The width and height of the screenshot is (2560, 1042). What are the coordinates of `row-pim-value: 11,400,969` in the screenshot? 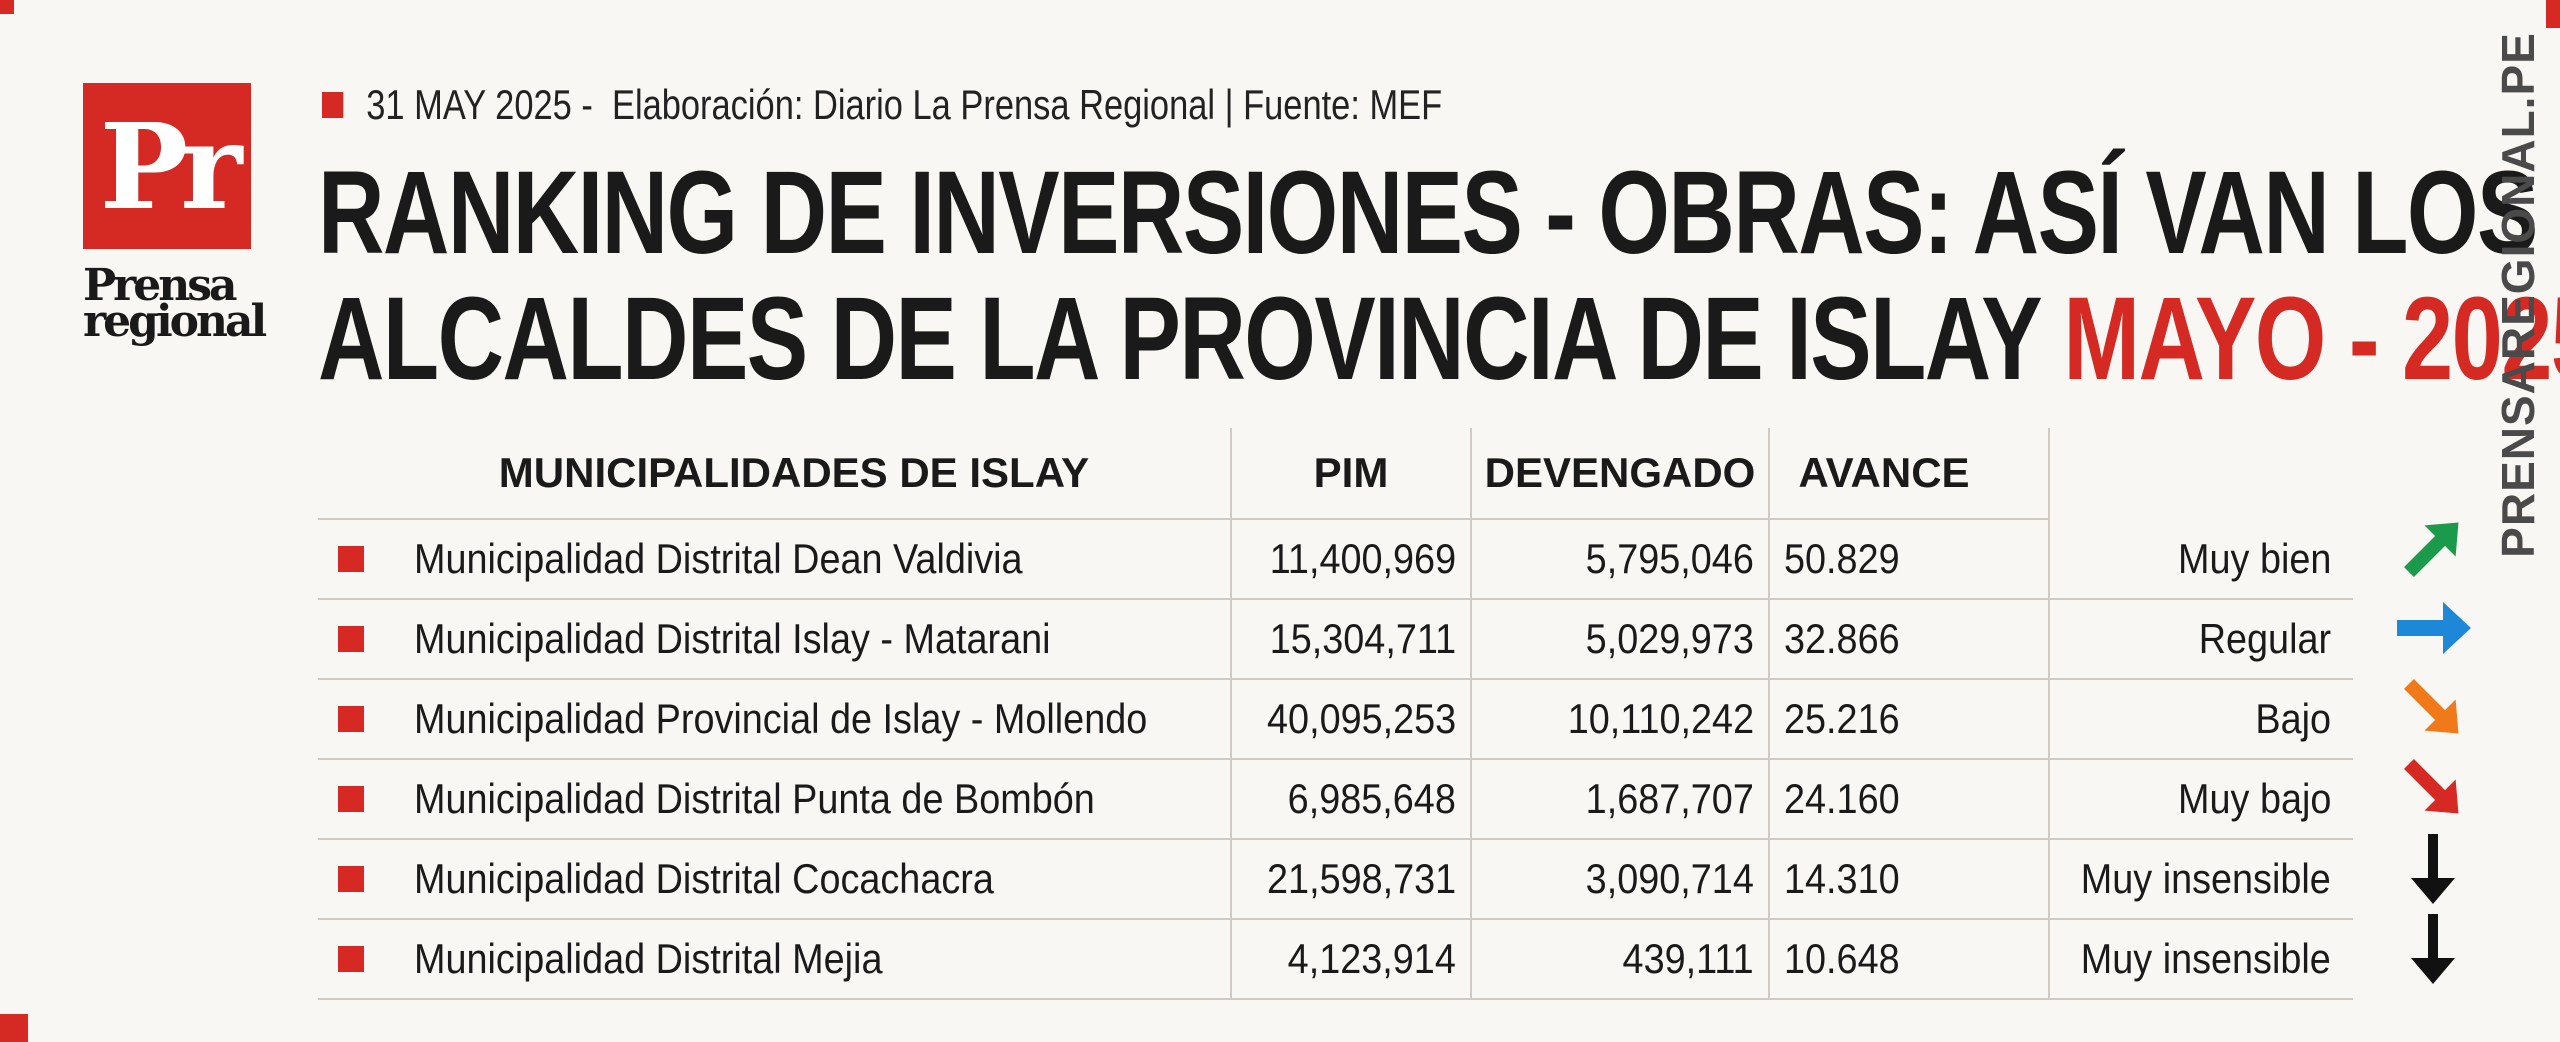 It's located at (1362, 558).